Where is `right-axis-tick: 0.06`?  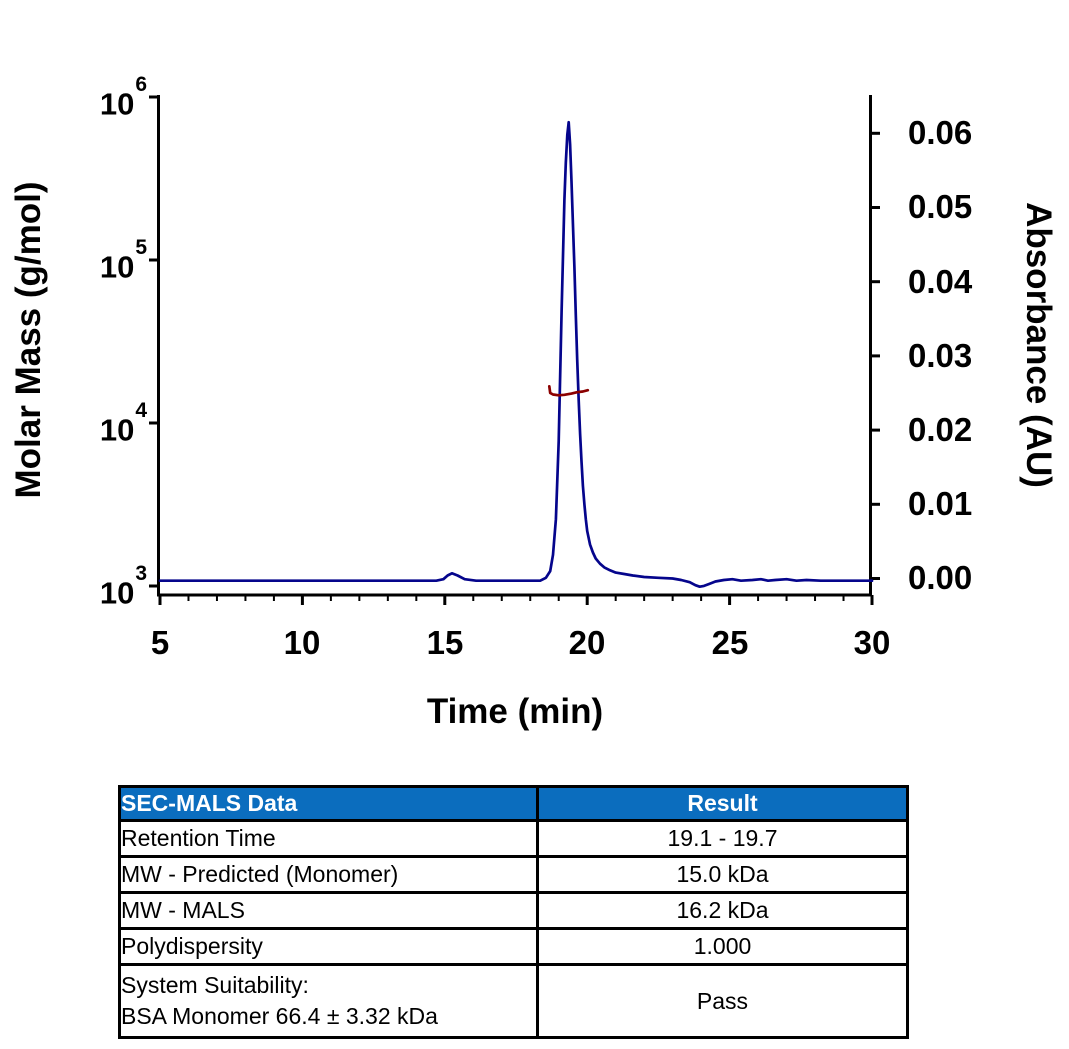 right-axis-tick: 0.06 is located at coordinates (940, 132).